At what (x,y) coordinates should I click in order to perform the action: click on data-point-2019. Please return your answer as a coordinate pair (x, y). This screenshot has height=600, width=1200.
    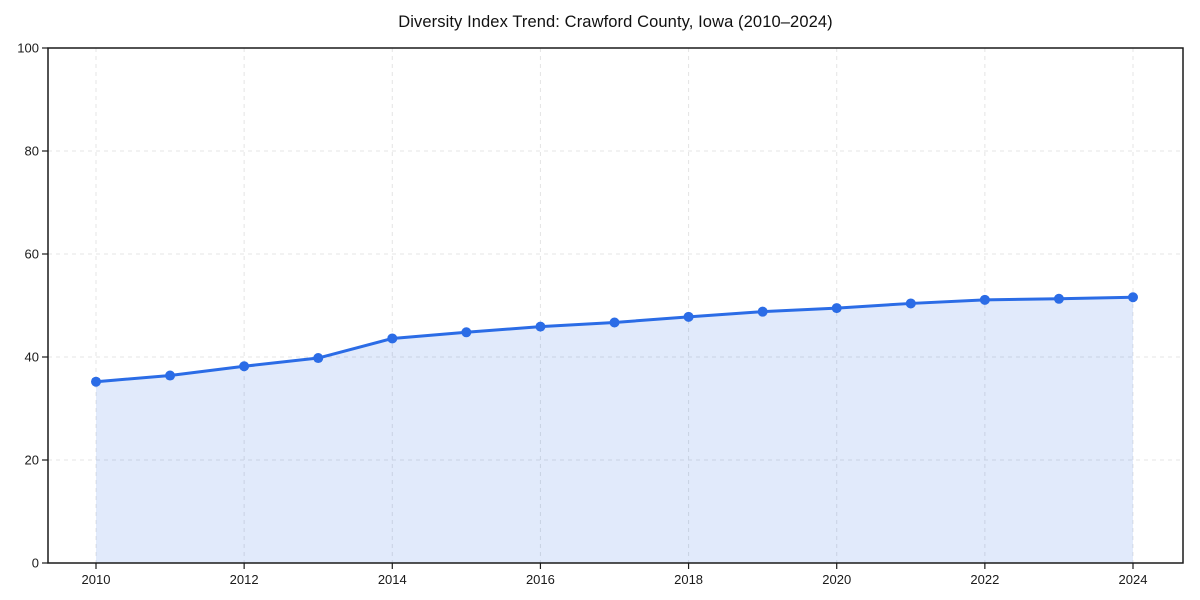
    Looking at the image, I should click on (762, 311).